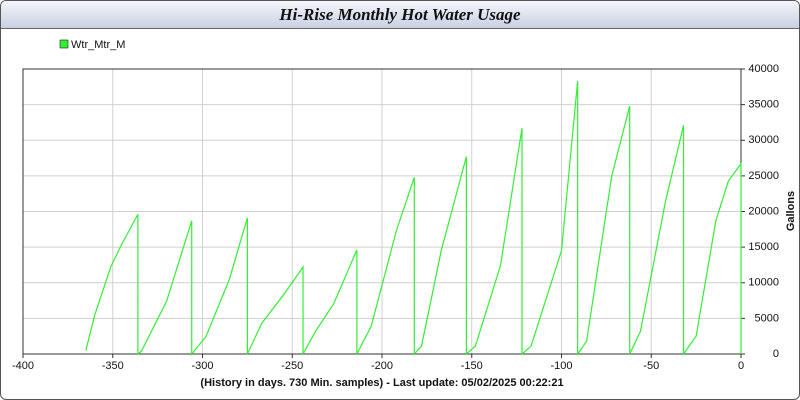 Image resolution: width=800 pixels, height=400 pixels. I want to click on y-tick-label: 30000, so click(763, 140).